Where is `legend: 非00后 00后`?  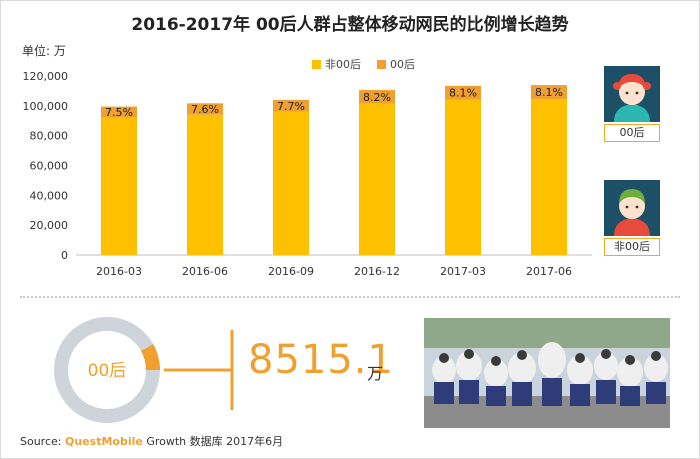
legend: 非00后 00后 is located at coordinates (368, 64).